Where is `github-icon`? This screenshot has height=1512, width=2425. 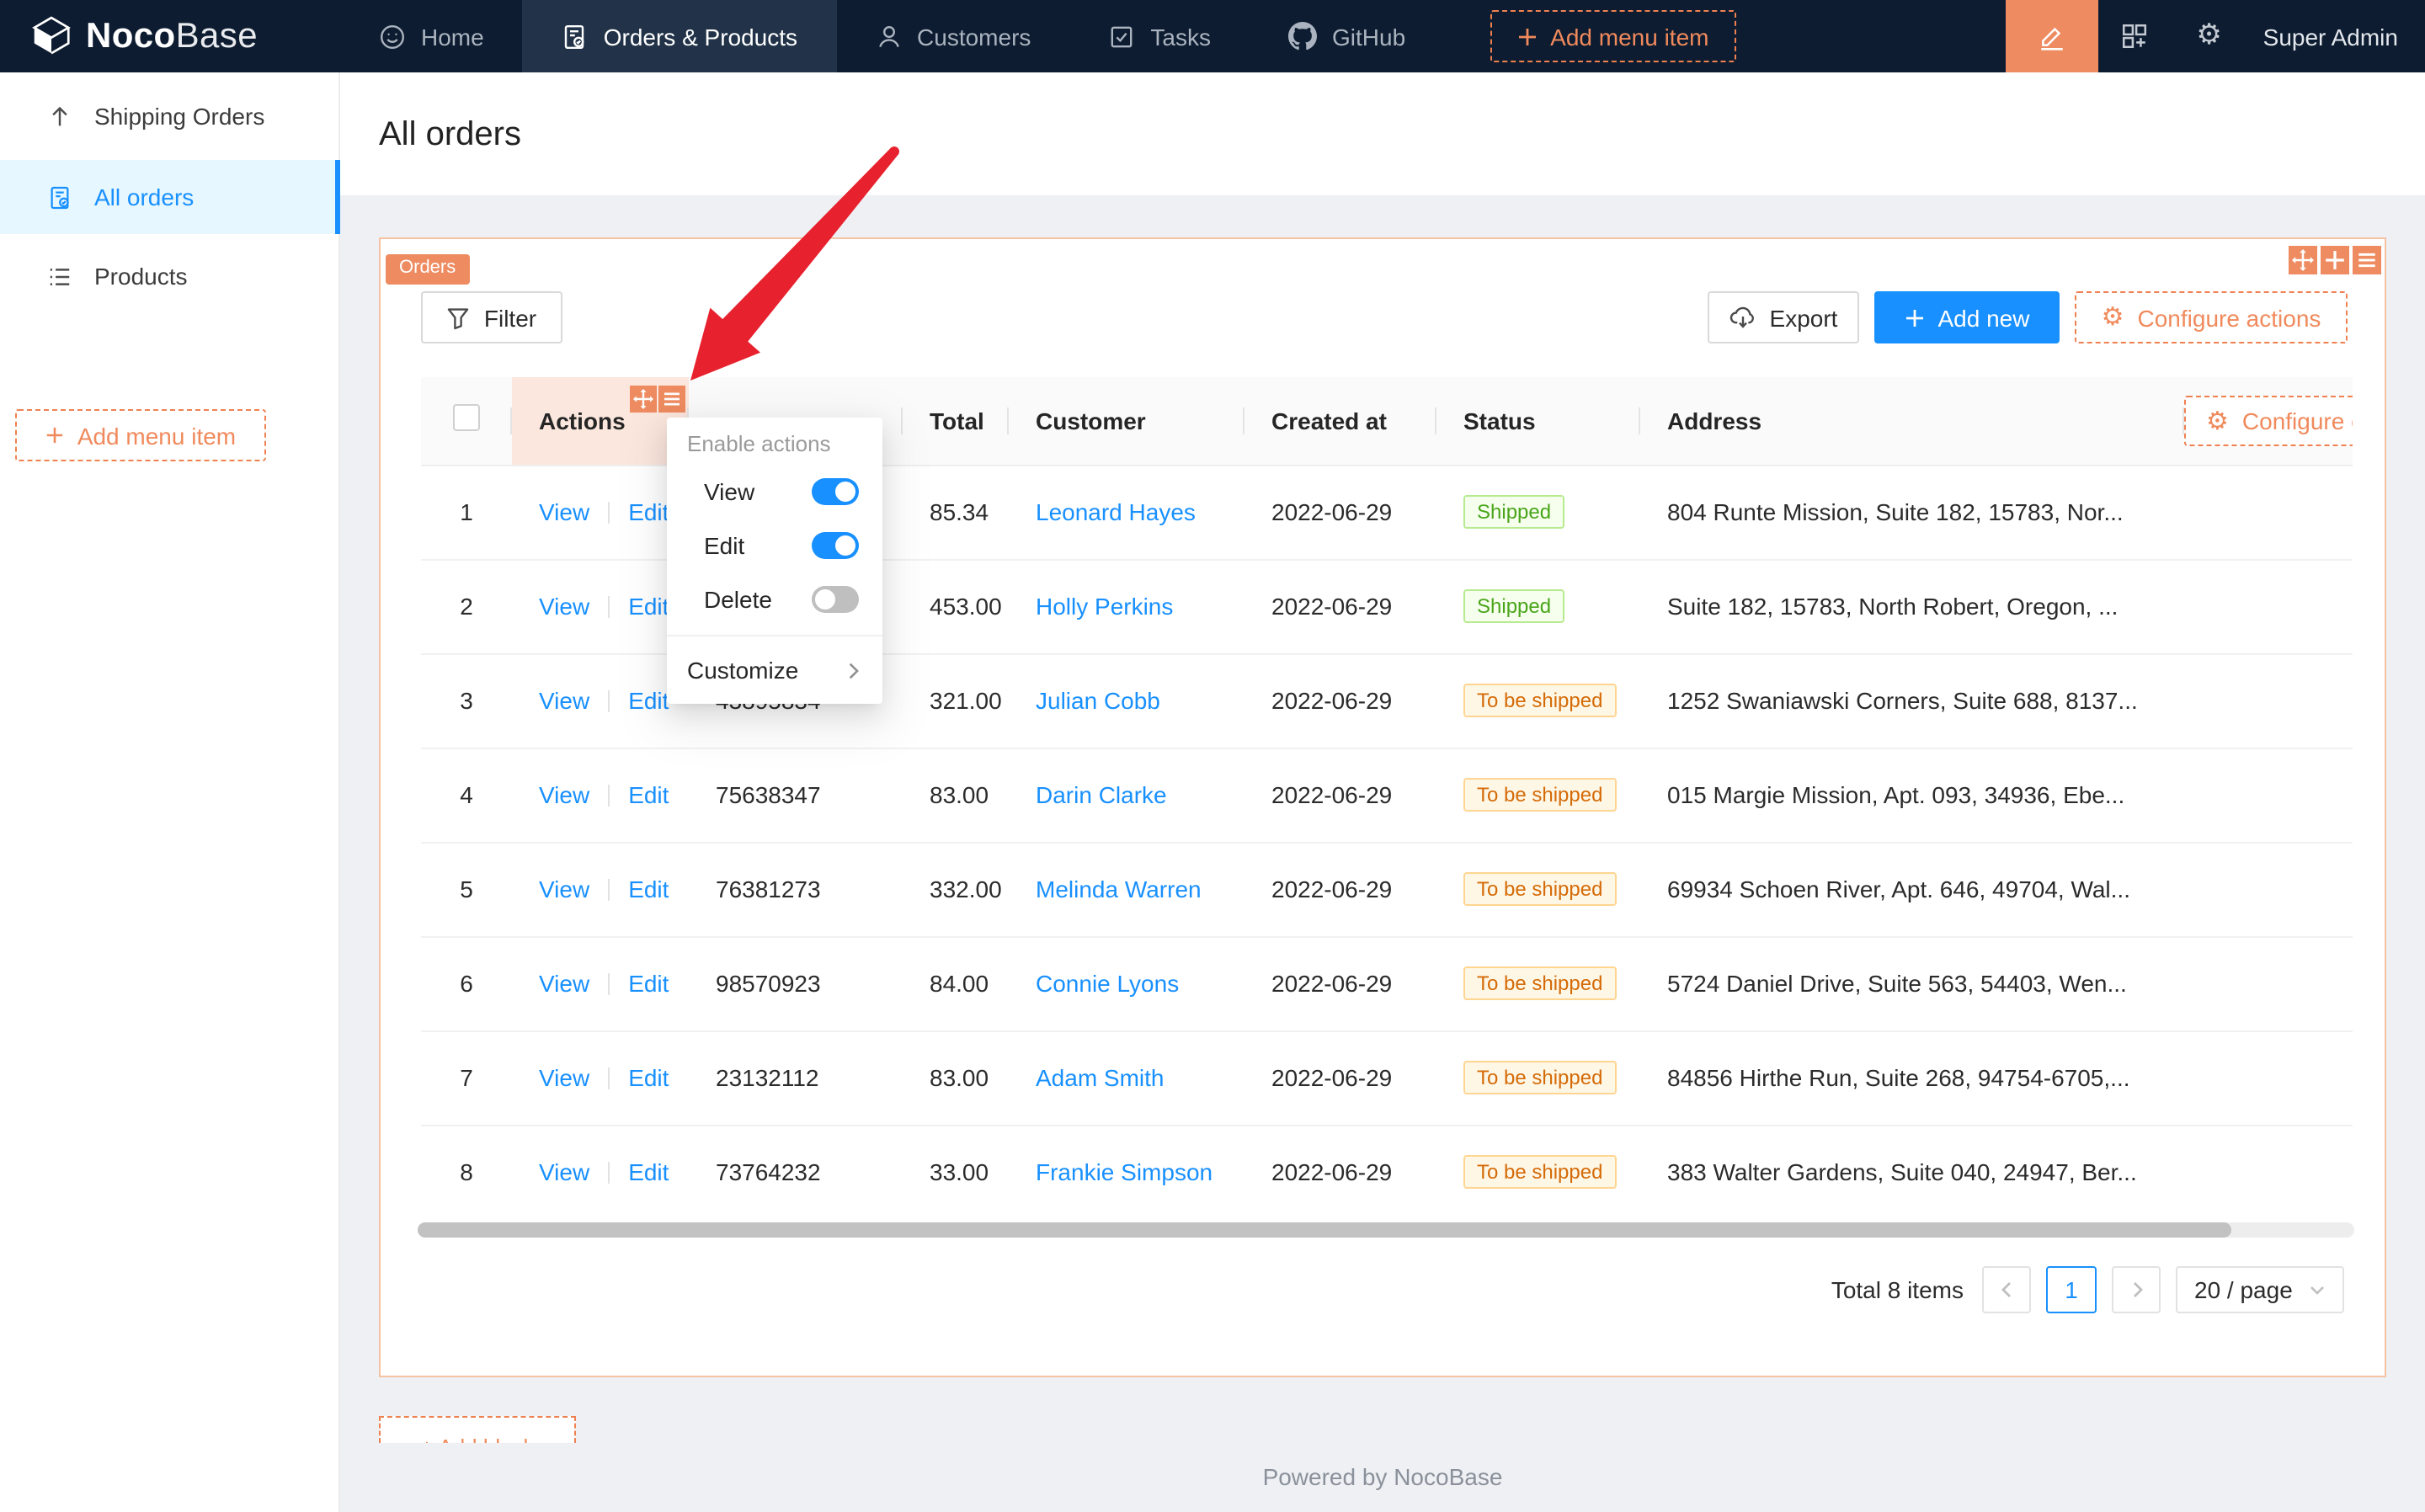
github-icon is located at coordinates (1302, 36).